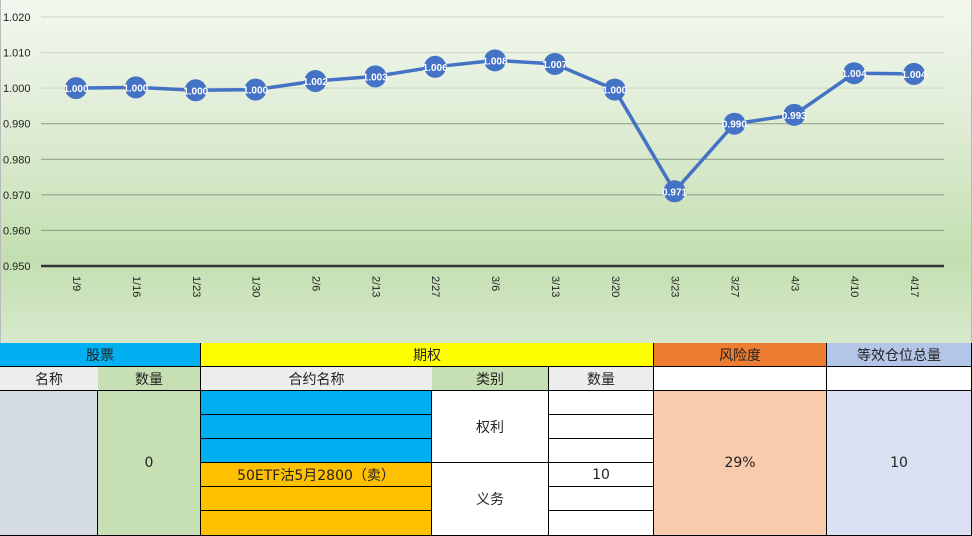  What do you see at coordinates (490, 499) in the screenshot?
I see `category-obligation: 义务` at bounding box center [490, 499].